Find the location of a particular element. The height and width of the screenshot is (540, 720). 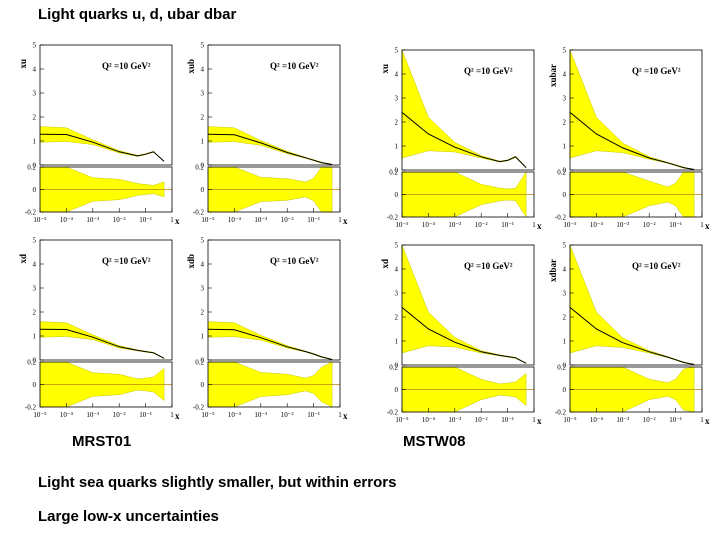

page-title: Light quarks u, d, ubar dbar is located at coordinates (137, 14).